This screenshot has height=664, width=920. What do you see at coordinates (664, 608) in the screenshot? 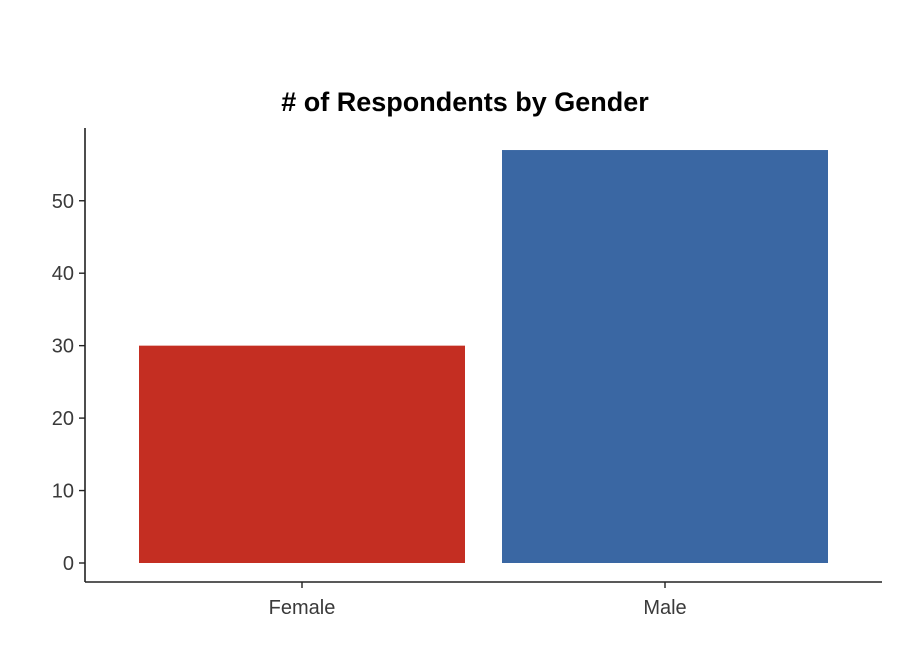
I see `x-tick-label: Male` at bounding box center [664, 608].